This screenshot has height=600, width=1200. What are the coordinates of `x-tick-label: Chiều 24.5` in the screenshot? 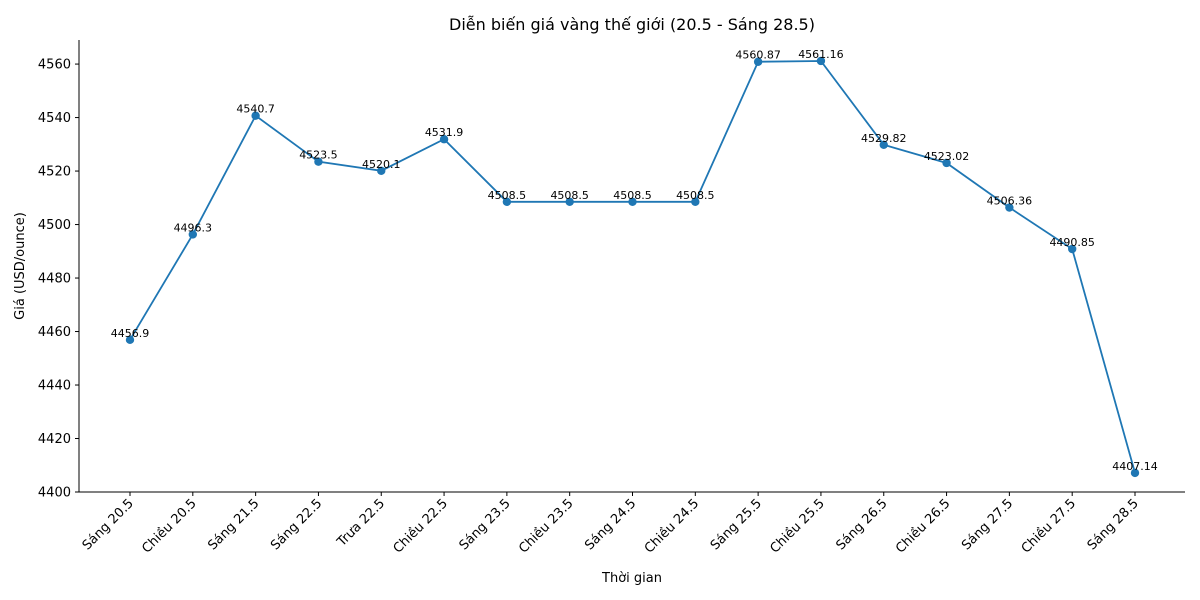 It's located at (672, 526).